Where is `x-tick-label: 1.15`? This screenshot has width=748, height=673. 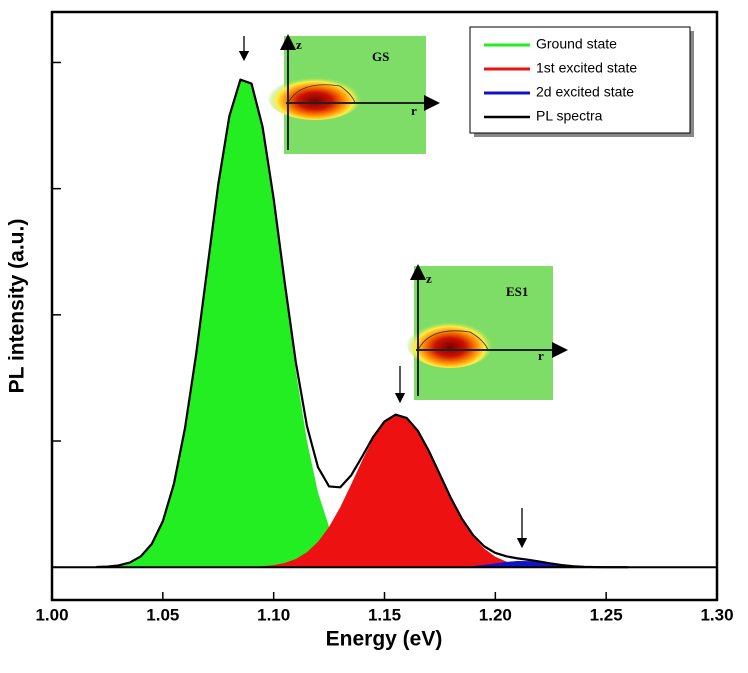
x-tick-label: 1.15 is located at coordinates (384, 614).